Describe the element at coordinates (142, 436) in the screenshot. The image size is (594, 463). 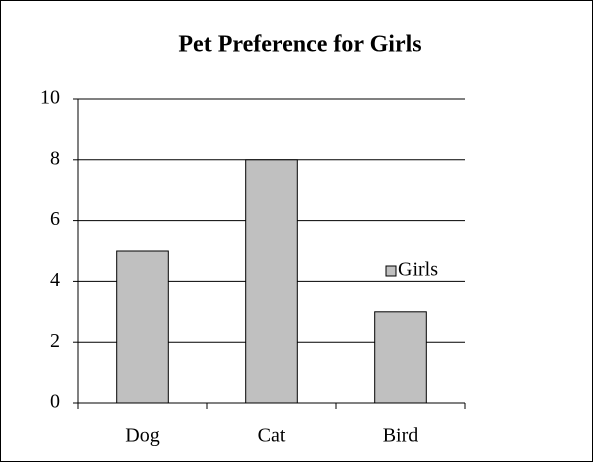
I see `x-tick-label: Dog` at that location.